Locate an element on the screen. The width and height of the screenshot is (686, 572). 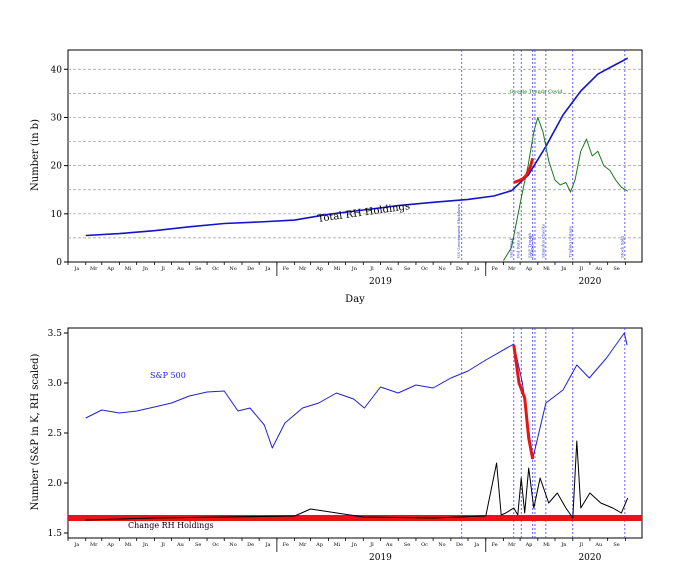
event-label: US Government Shutdown is located at coordinates (458, 230).